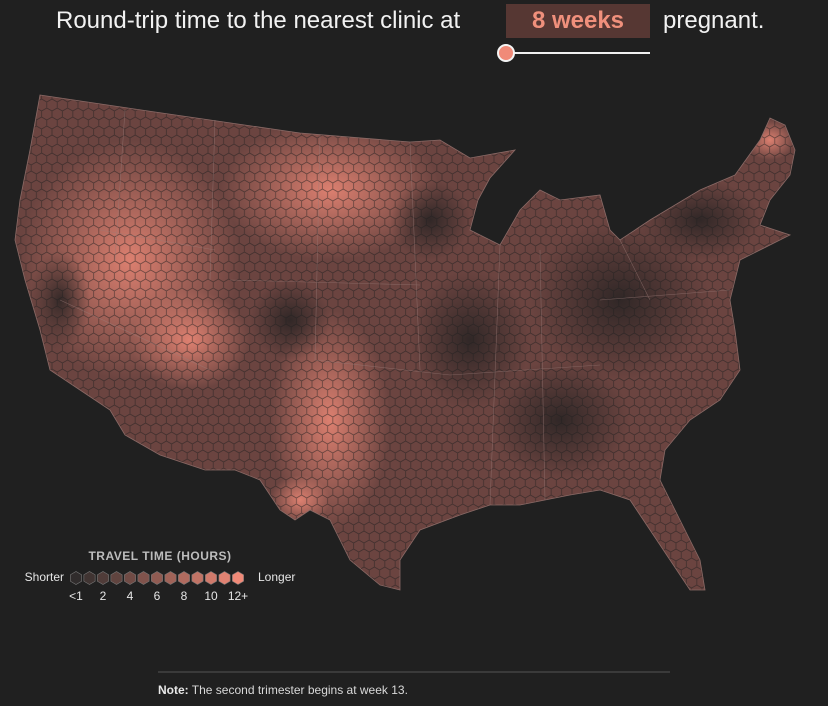 This screenshot has height=706, width=828. I want to click on legend-tick-label: <1, so click(76, 596).